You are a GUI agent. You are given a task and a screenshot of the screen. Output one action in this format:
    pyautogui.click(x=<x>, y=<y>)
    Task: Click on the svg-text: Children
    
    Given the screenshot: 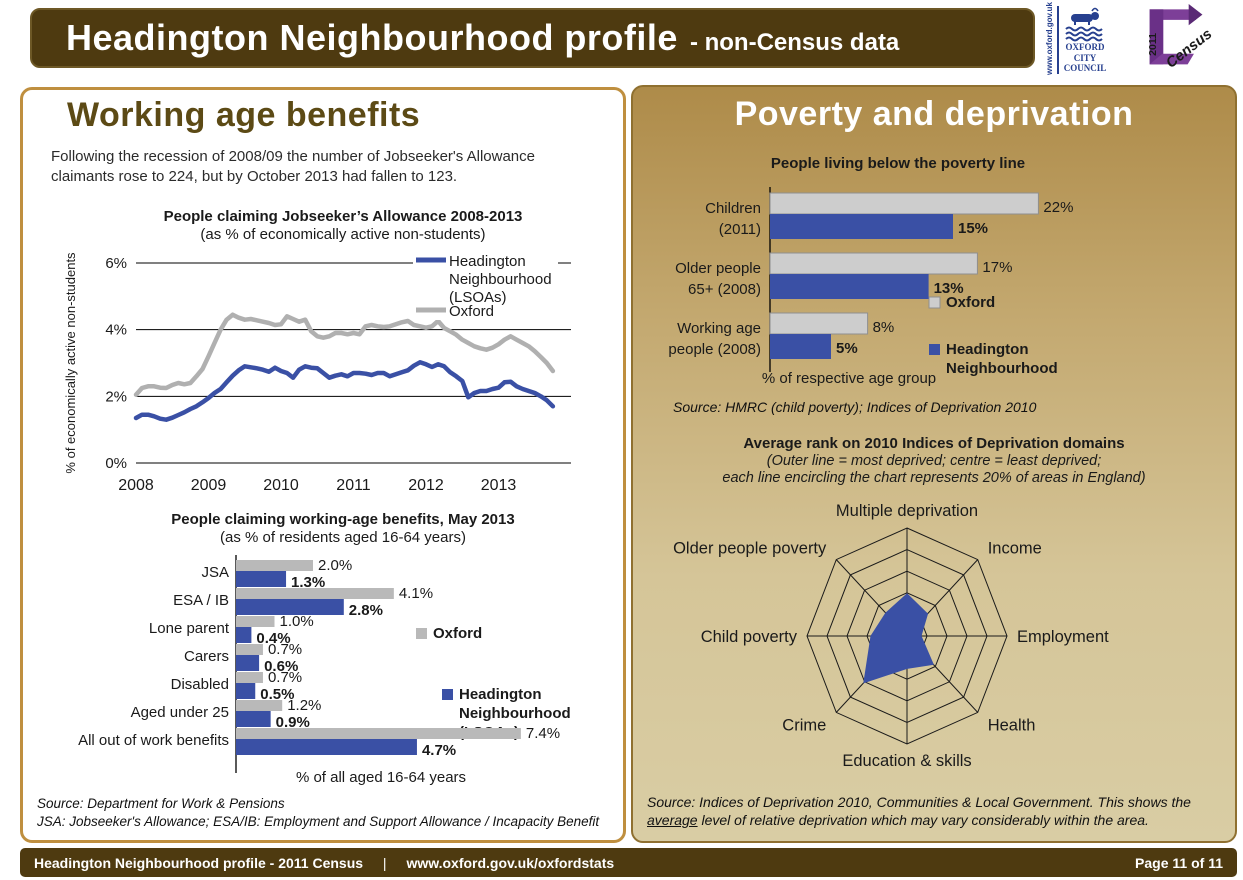 What is the action you would take?
    pyautogui.click(x=733, y=208)
    